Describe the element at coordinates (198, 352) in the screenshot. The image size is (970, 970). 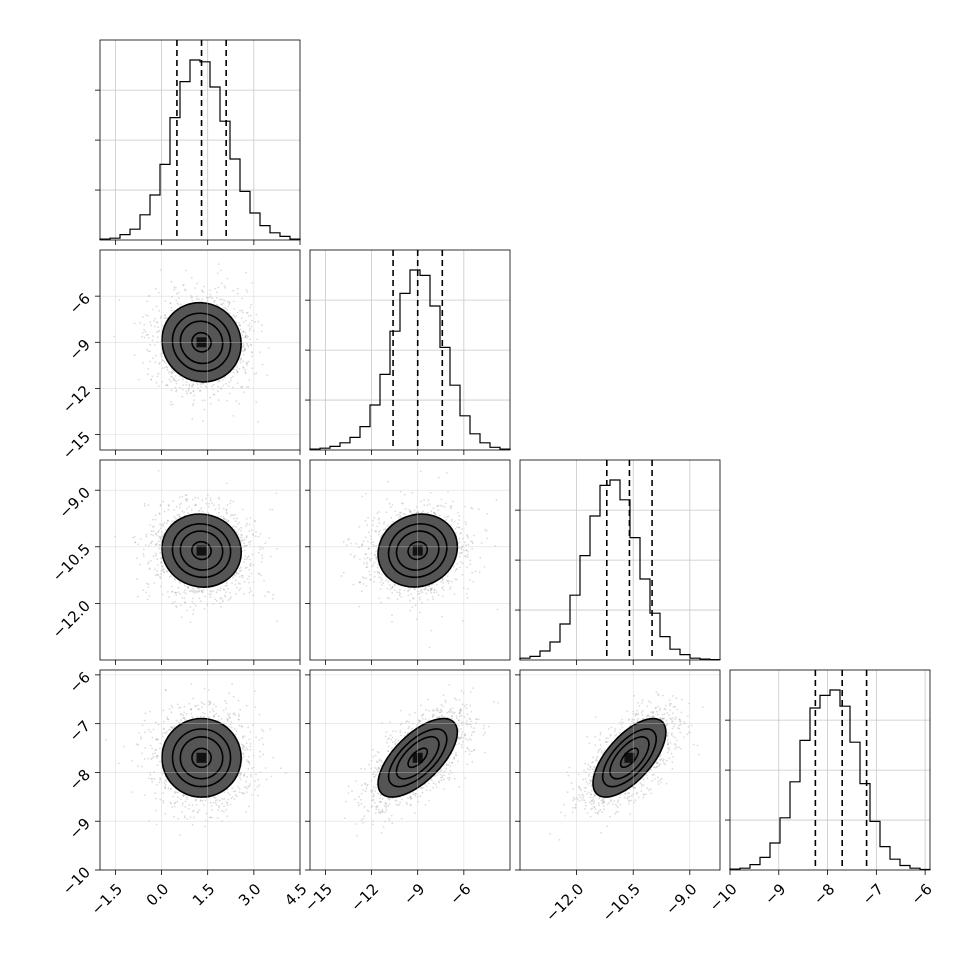
I see `scatter-panel-p1-p2` at that location.